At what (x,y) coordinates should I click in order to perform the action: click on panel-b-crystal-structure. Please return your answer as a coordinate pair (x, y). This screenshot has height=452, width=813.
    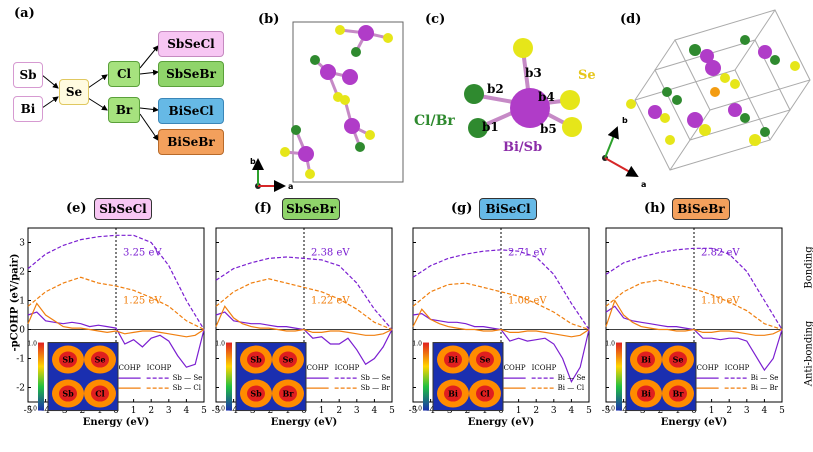
    Looking at the image, I should click on (327, 97).